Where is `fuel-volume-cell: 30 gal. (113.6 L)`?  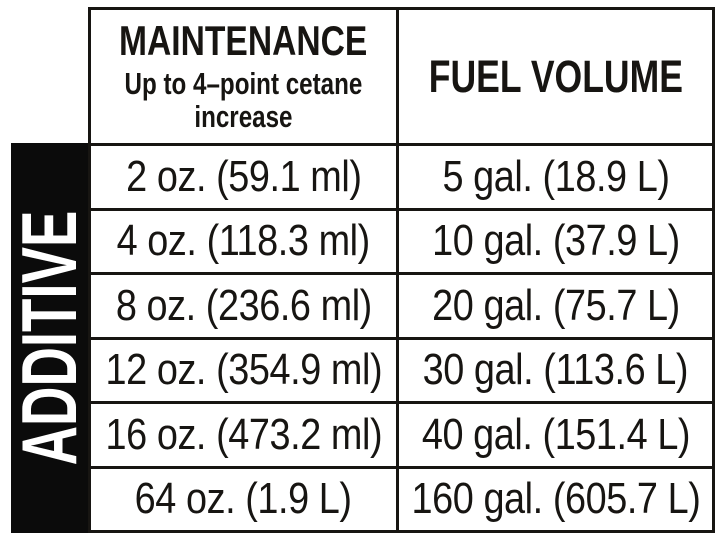 fuel-volume-cell: 30 gal. (113.6 L) is located at coordinates (555, 369).